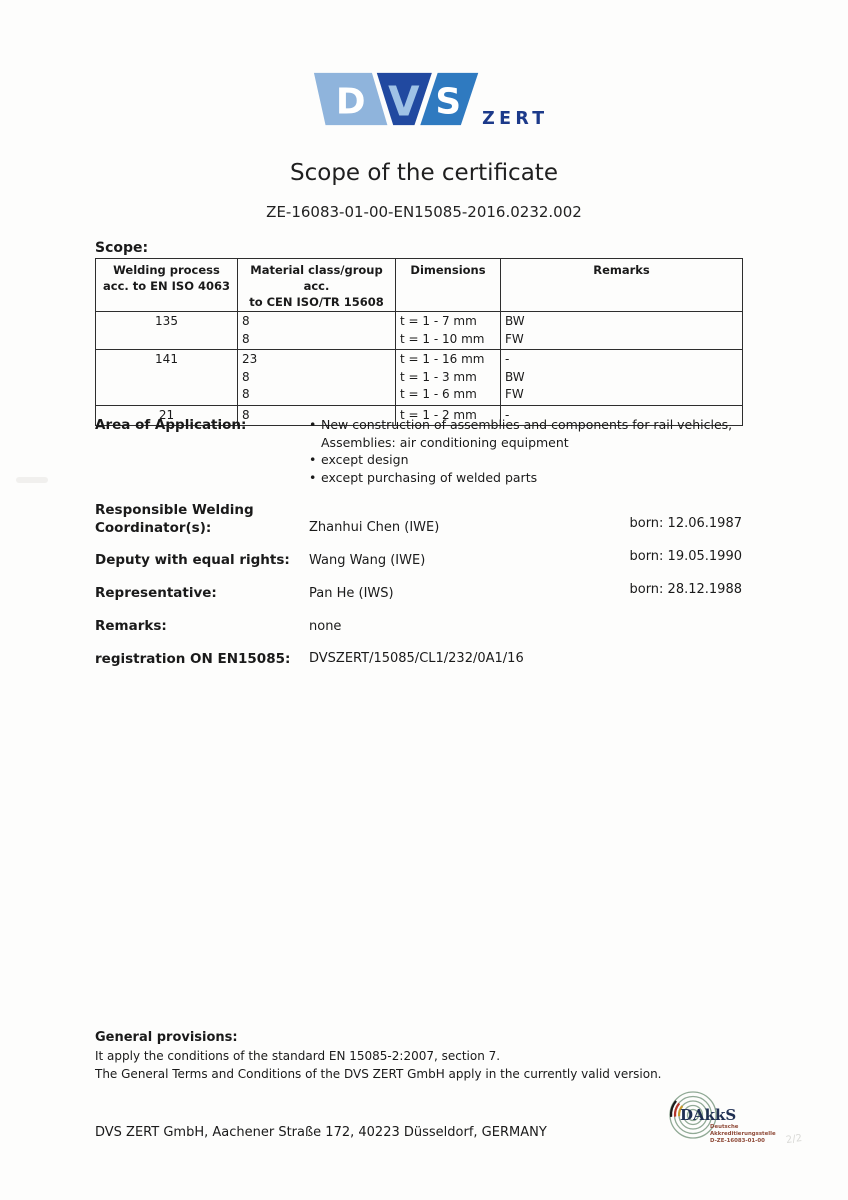 The height and width of the screenshot is (1200, 848). Describe the element at coordinates (171, 425) in the screenshot. I see `area-of-application-label: Area of Application:` at that location.